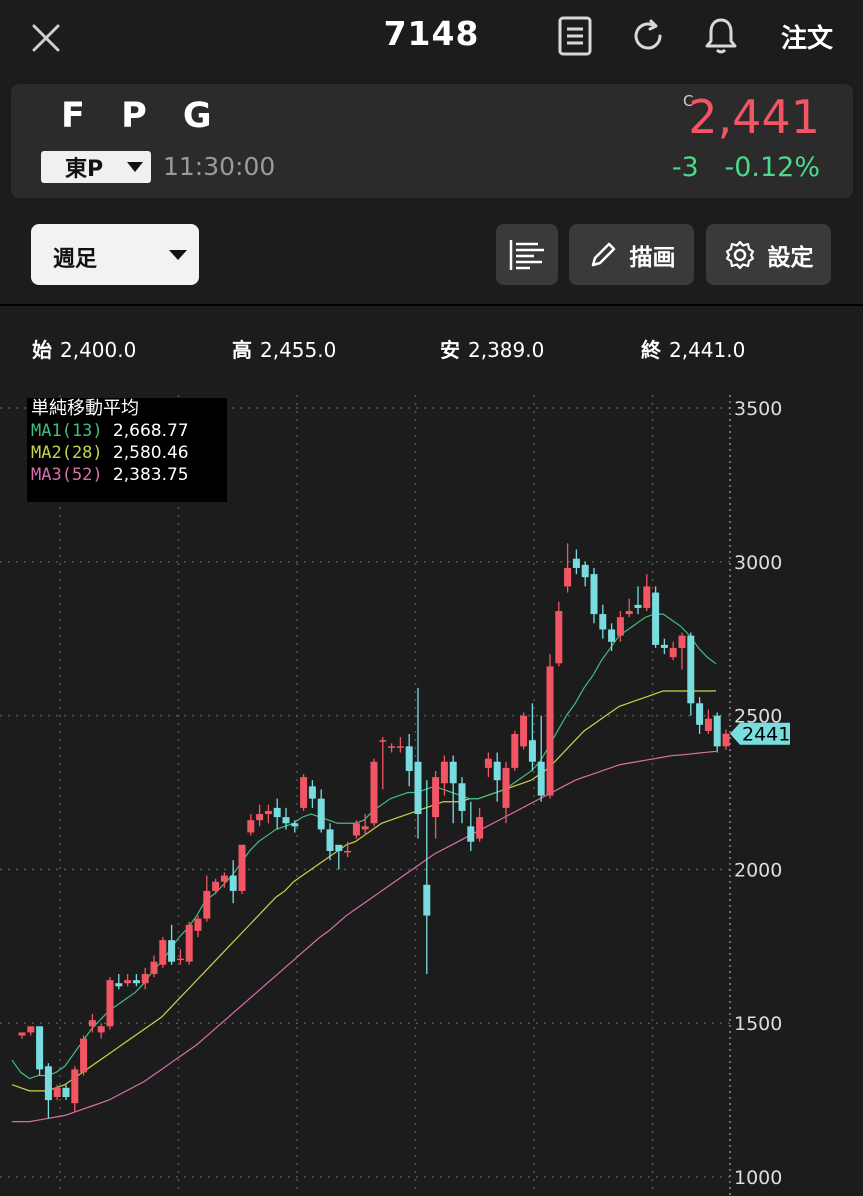 The height and width of the screenshot is (1196, 863). What do you see at coordinates (84, 169) in the screenshot?
I see `market-label: 東P` at bounding box center [84, 169].